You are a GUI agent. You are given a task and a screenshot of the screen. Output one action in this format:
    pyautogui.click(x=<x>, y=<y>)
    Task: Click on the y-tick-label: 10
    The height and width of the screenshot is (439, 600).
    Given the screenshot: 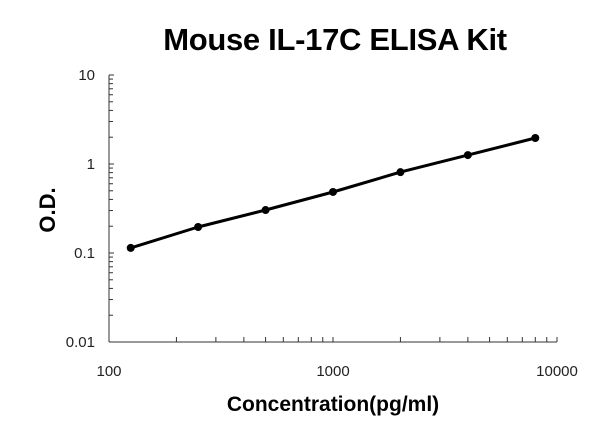 What is the action you would take?
    pyautogui.click(x=86, y=75)
    